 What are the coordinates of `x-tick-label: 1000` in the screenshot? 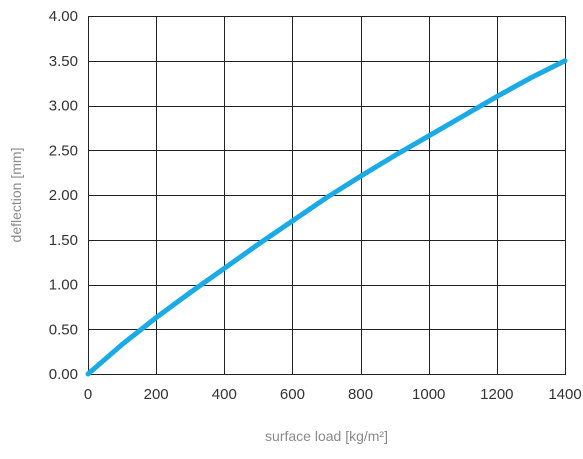 It's located at (428, 394).